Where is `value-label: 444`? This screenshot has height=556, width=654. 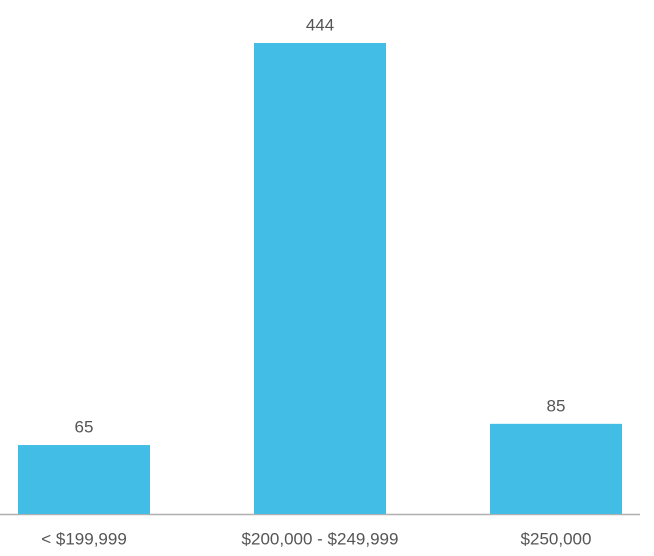 value-label: 444 is located at coordinates (320, 24).